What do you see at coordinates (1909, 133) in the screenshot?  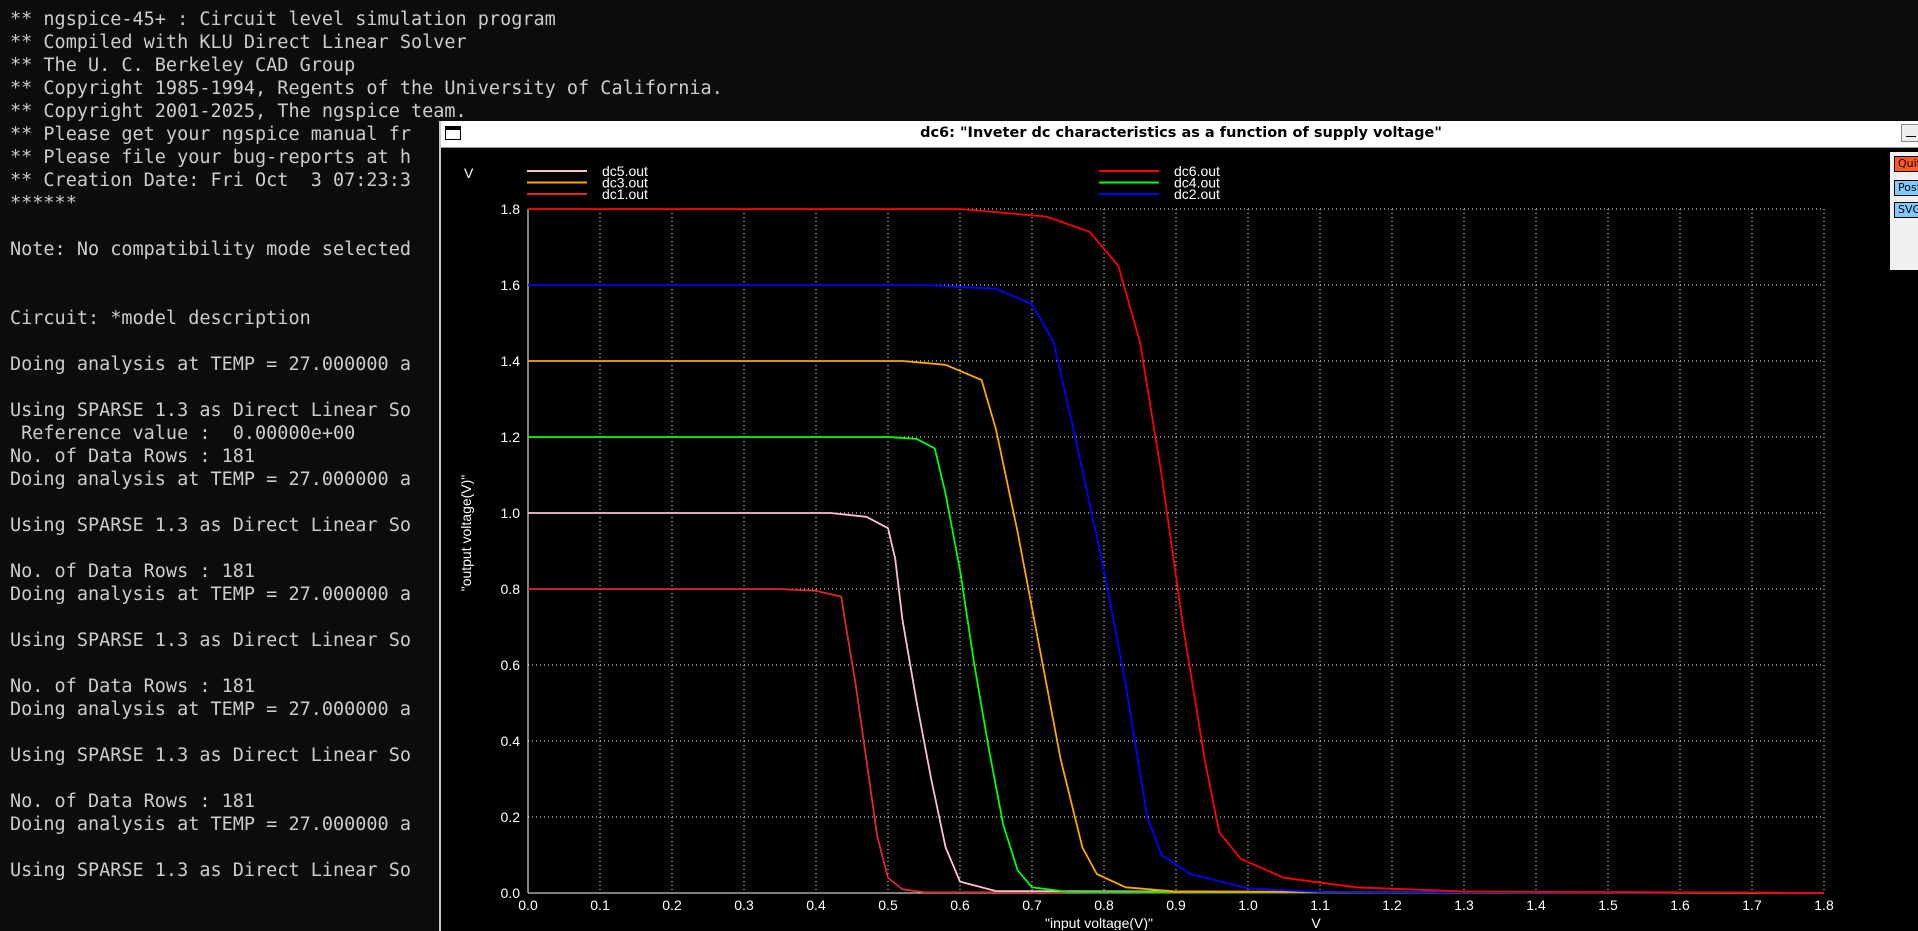 I see `minimize-button` at bounding box center [1909, 133].